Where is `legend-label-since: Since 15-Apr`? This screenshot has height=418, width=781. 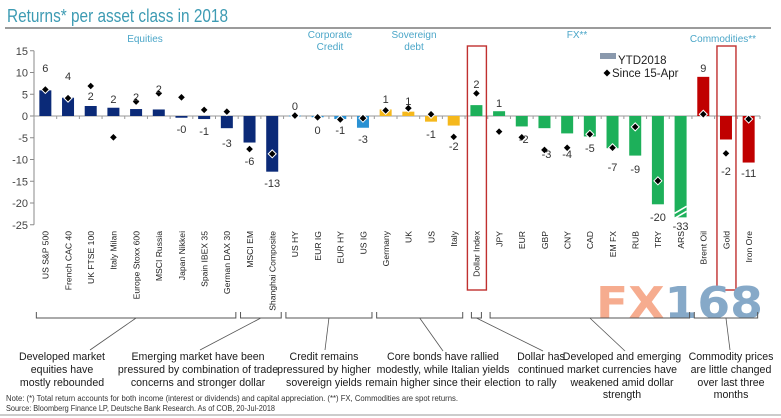 legend-label-since: Since 15-Apr is located at coordinates (645, 74).